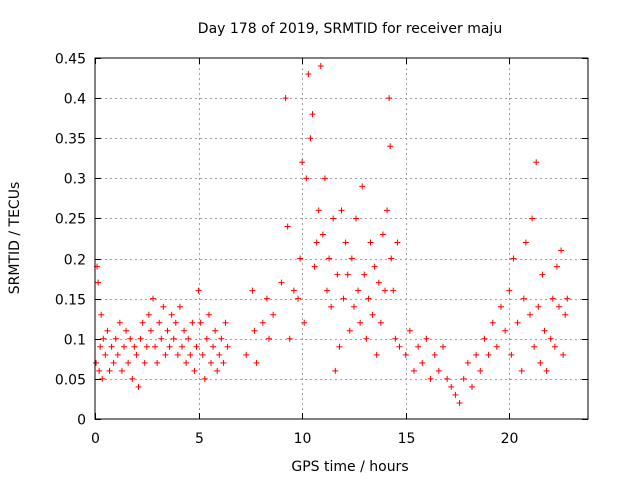 This screenshot has height=480, width=640. I want to click on y-tick-label: 0.05, so click(70, 381).